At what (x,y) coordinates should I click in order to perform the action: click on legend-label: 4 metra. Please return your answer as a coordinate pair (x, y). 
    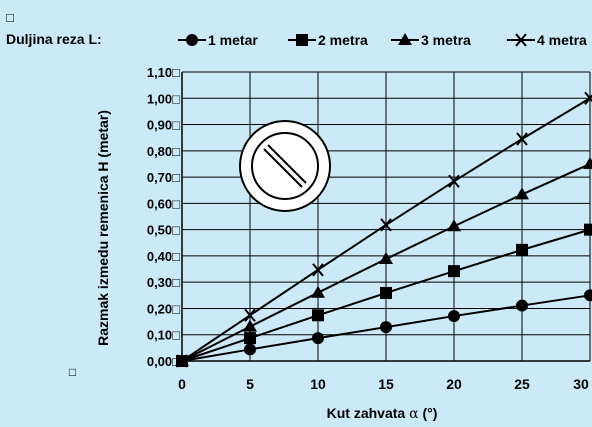
    Looking at the image, I should click on (562, 40).